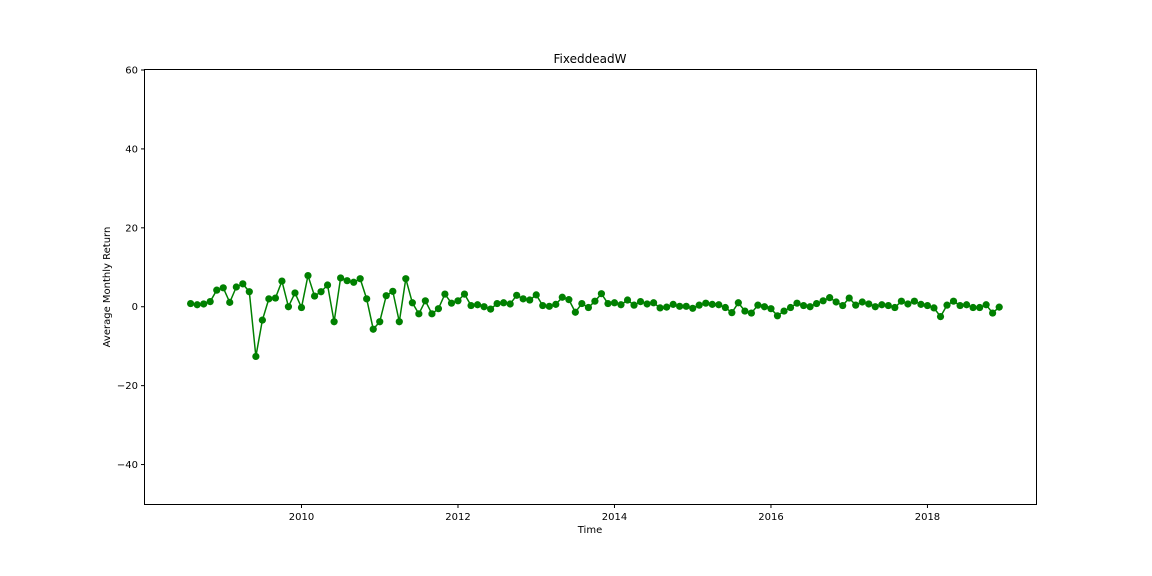  Describe the element at coordinates (107, 287) in the screenshot. I see `y-axis-label: Average Monthly Return` at that location.